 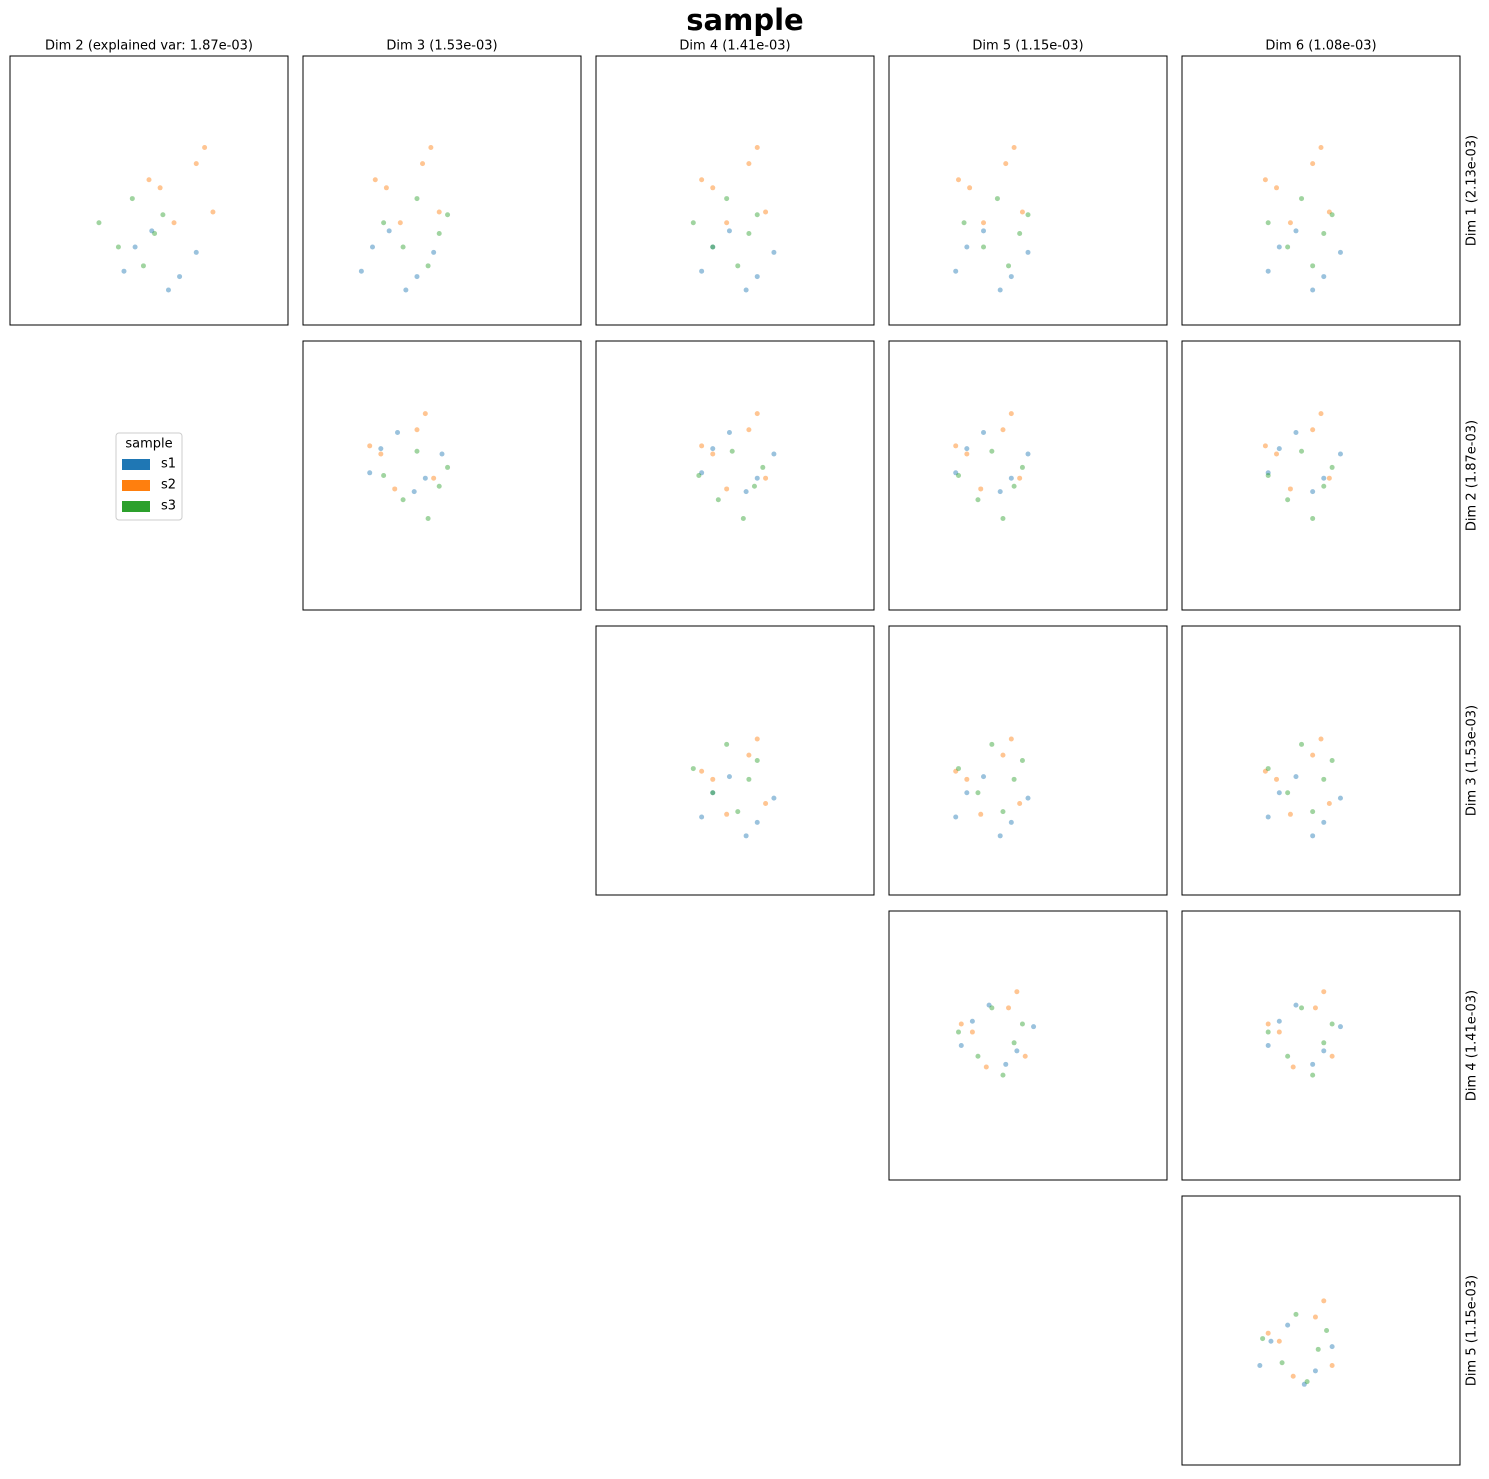 I want to click on row-label: Dim 5 (1.15e-03), so click(x=1472, y=1330).